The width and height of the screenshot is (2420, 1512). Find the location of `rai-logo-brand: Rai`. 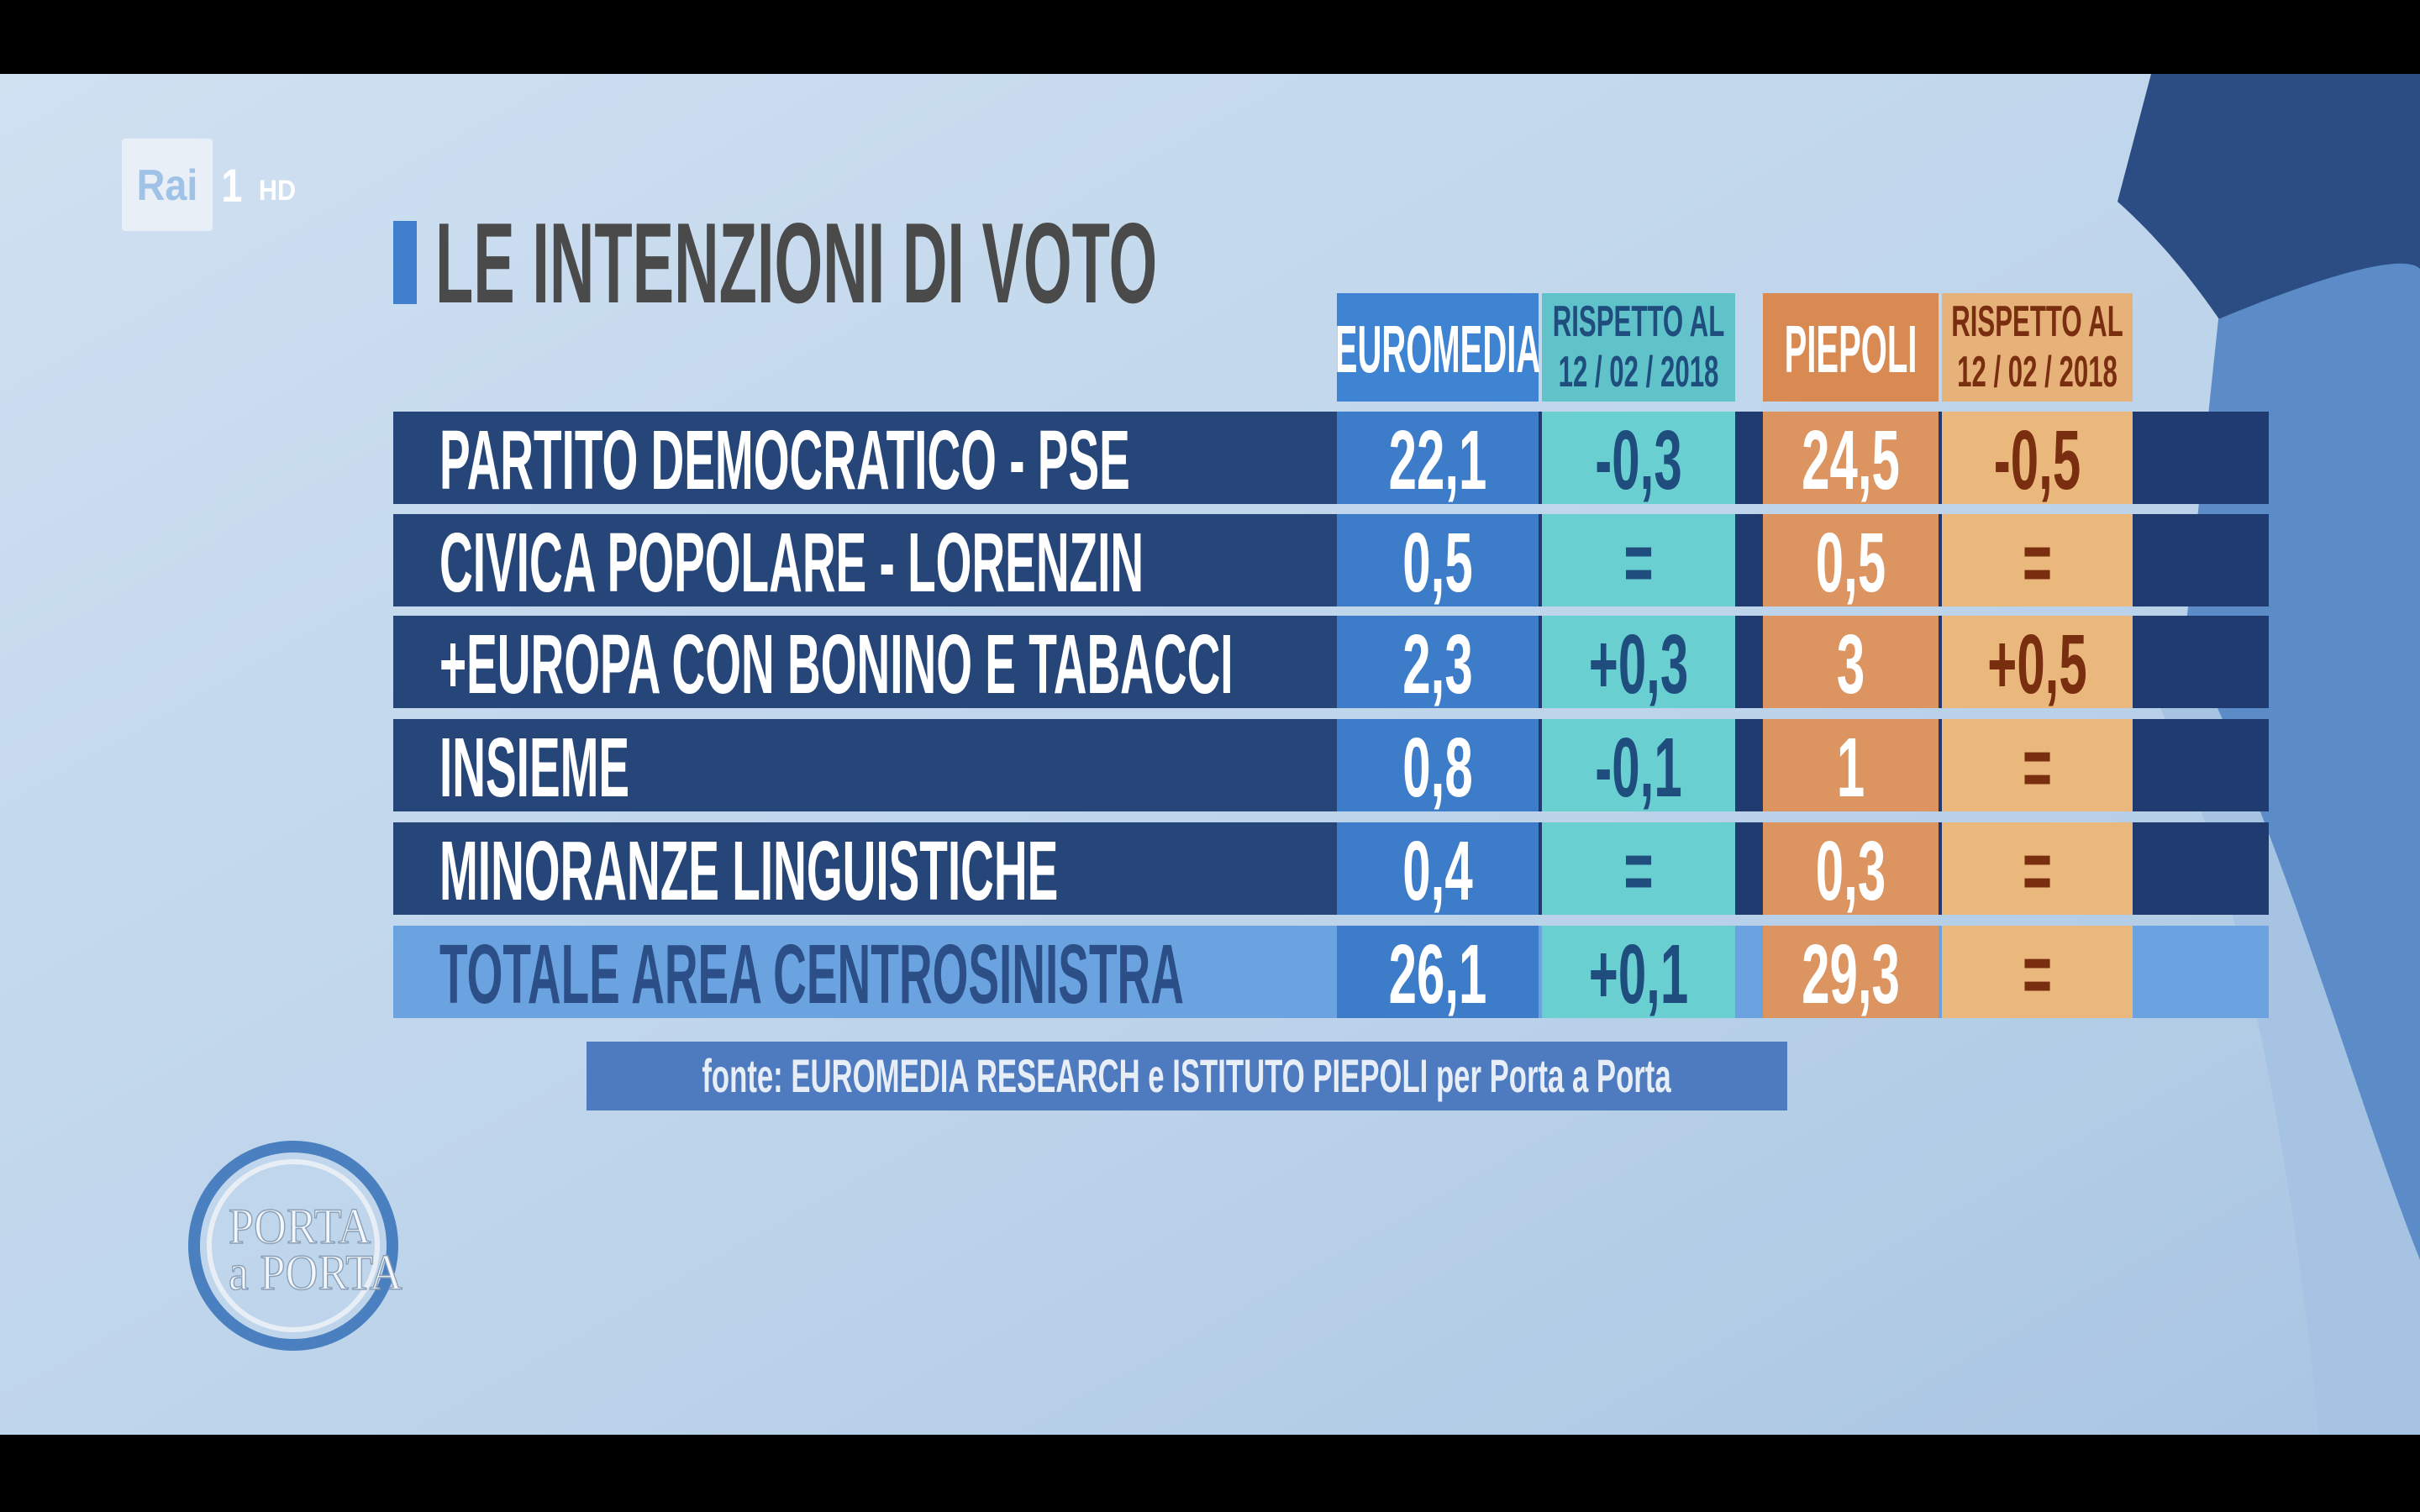

rai-logo-brand: Rai is located at coordinates (167, 185).